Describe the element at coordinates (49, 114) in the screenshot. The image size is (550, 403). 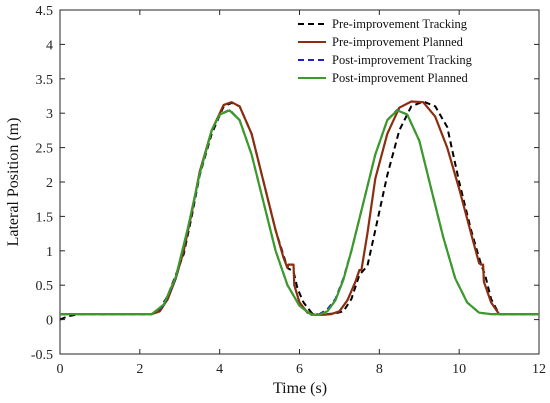
I see `y-tick-label: 3` at that location.